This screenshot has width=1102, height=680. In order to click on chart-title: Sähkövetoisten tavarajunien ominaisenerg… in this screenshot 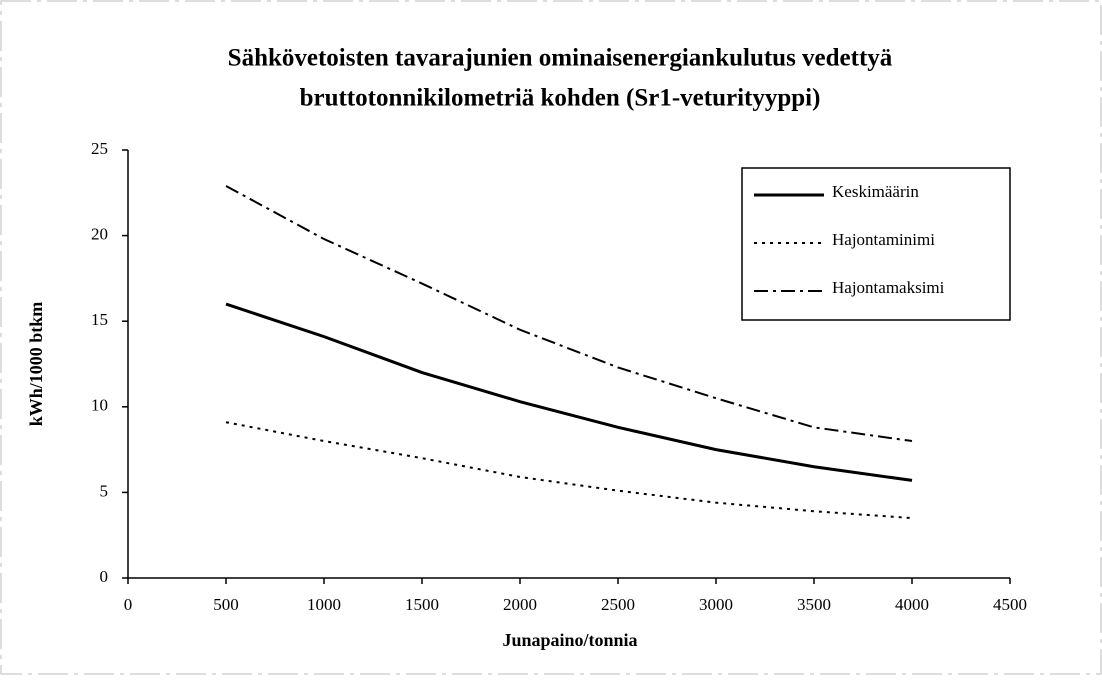, I will do `click(560, 58)`.